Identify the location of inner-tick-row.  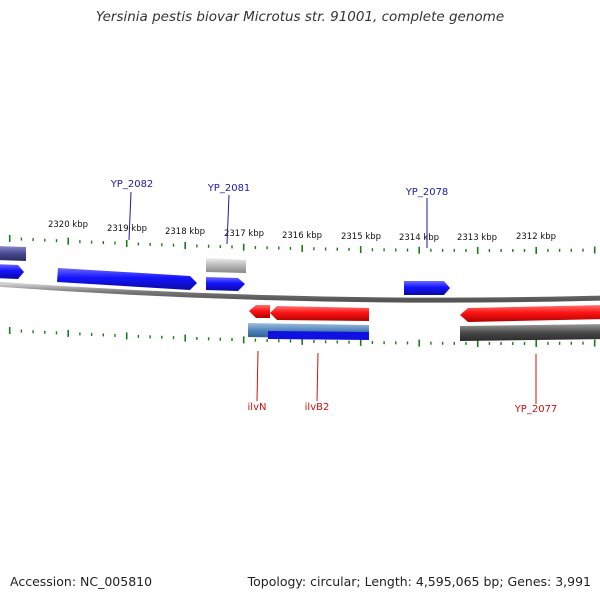
(302, 337).